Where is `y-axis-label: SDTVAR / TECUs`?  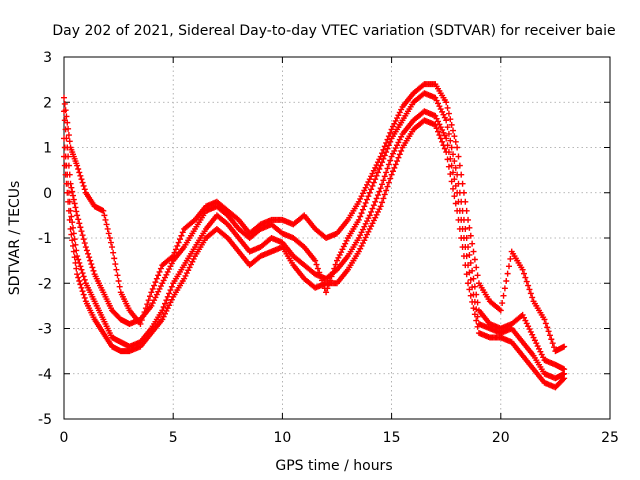
y-axis-label: SDTVAR / TECUs is located at coordinates (15, 238).